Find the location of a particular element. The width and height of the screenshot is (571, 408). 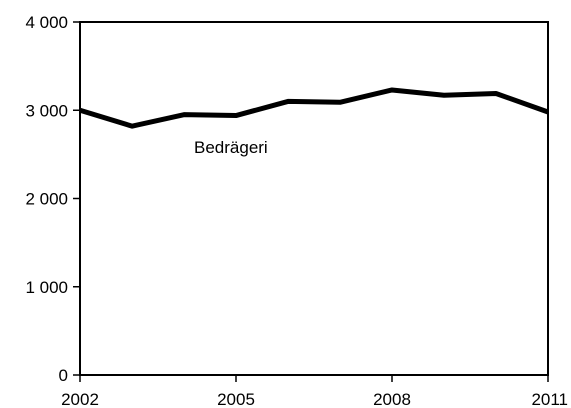

y-tick-label: 1 000 is located at coordinates (46, 287).